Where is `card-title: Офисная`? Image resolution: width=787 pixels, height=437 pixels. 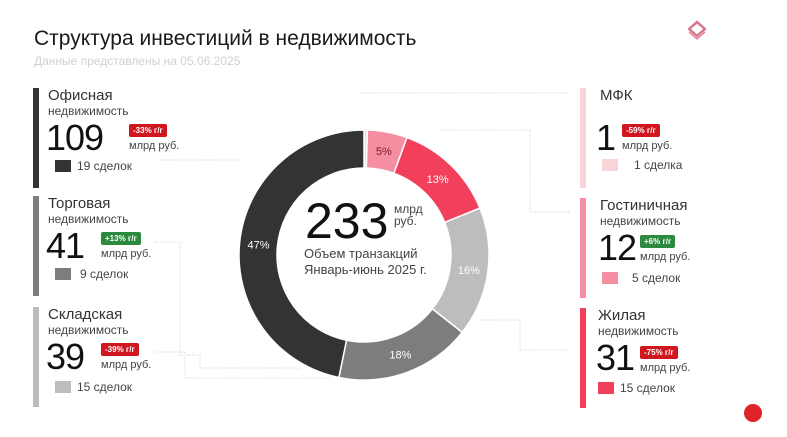
card-title: Офисная is located at coordinates (80, 95).